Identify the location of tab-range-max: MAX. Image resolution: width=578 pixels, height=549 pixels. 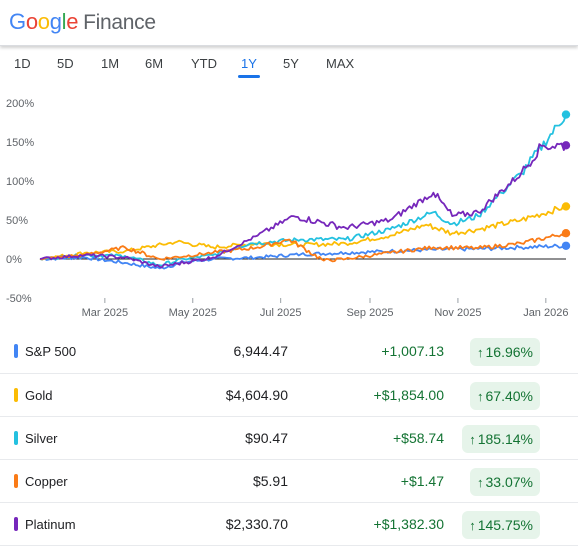
(340, 63).